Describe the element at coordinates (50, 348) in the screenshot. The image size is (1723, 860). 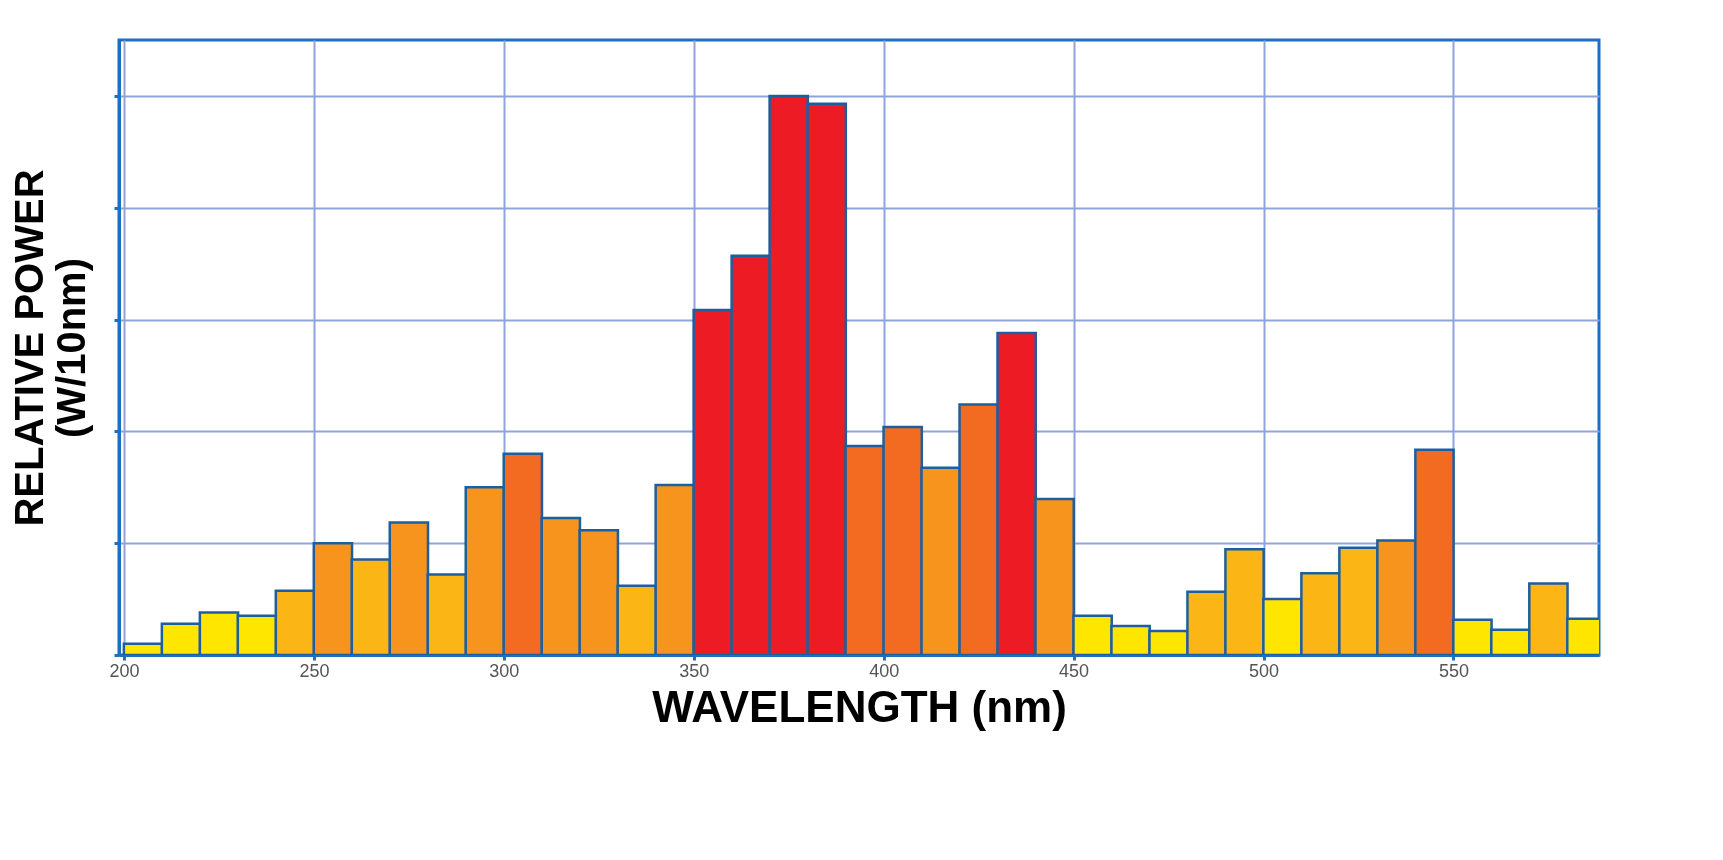
I see `y-axis-title: RELATIVE POWER (W/10nm)` at that location.